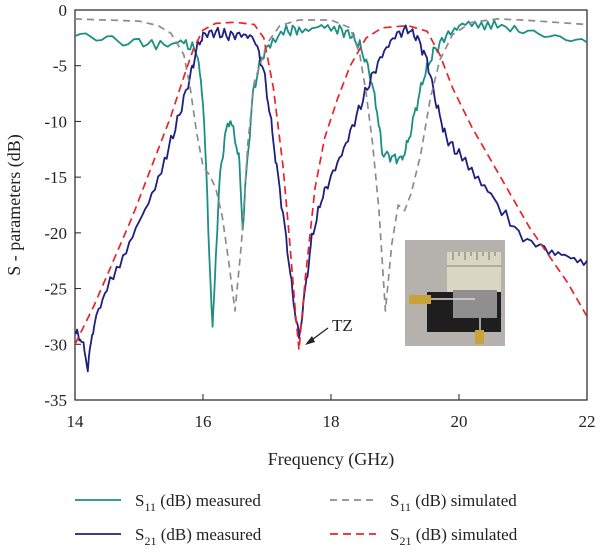 This screenshot has width=600, height=559. What do you see at coordinates (55, 233) in the screenshot?
I see `y-tick-label: -20` at bounding box center [55, 233].